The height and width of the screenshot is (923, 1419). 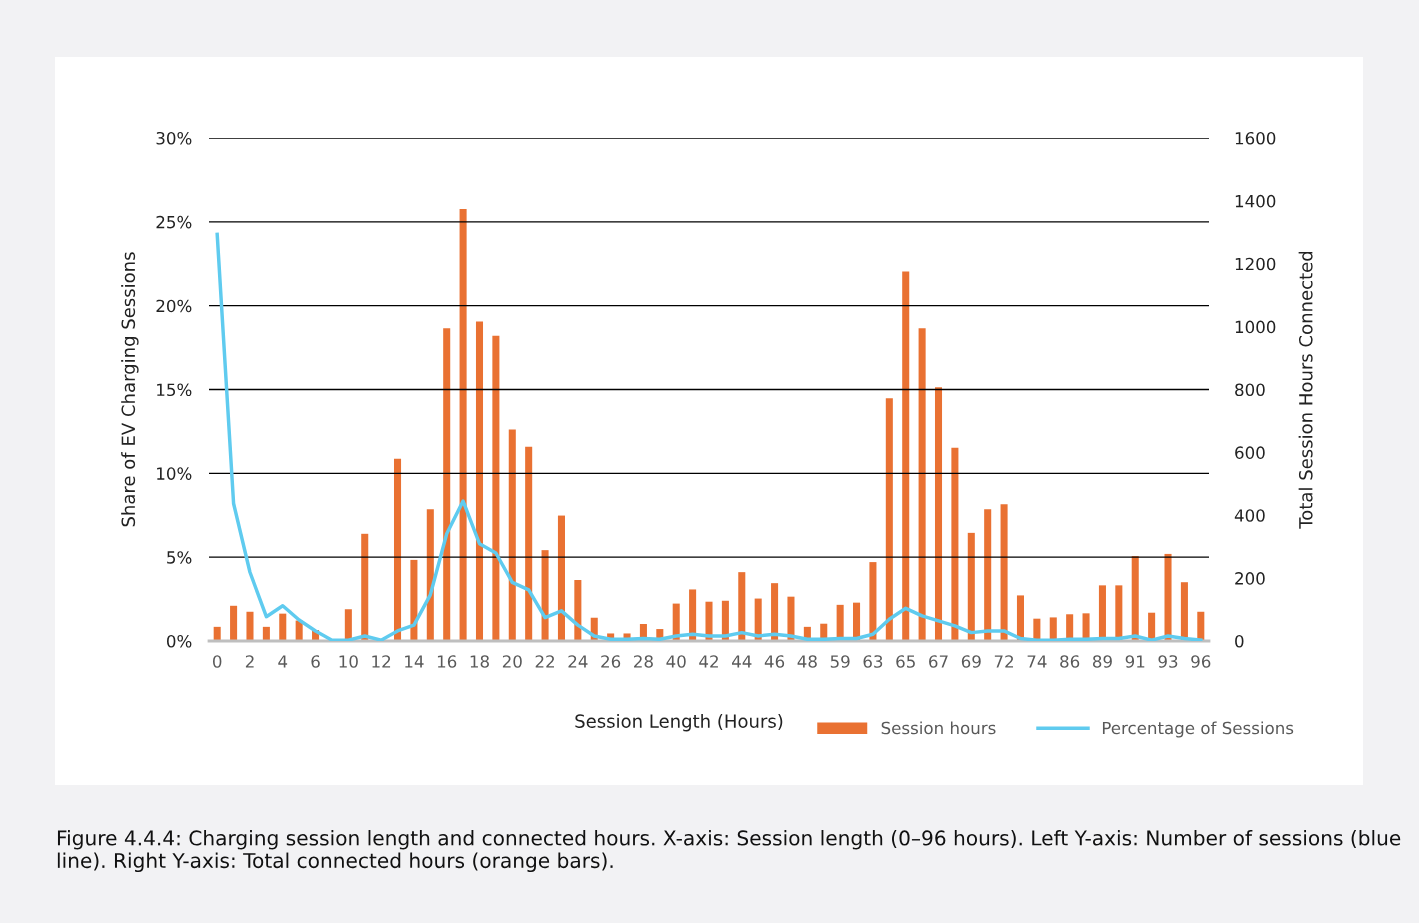 What do you see at coordinates (1255, 138) in the screenshot?
I see `y2-tick-label: 1600` at bounding box center [1255, 138].